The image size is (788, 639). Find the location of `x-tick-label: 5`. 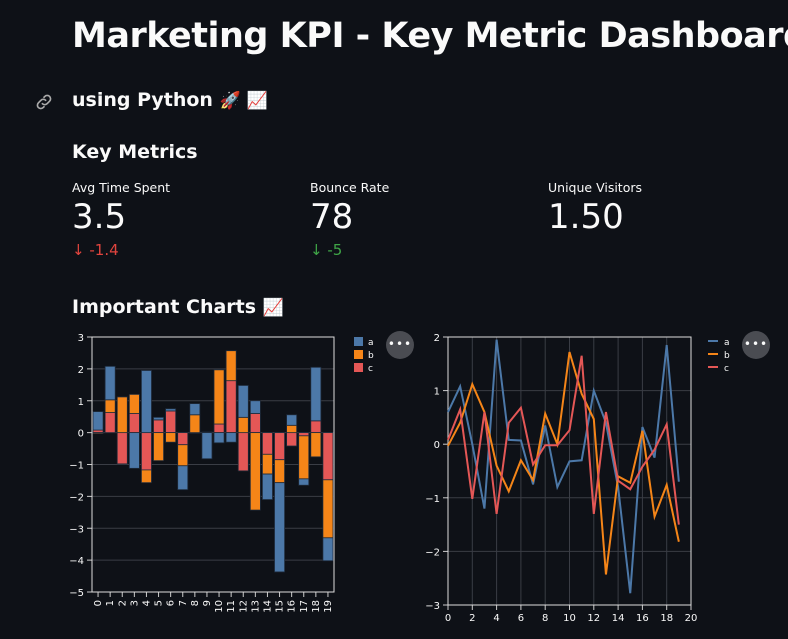

x-tick-label: 5 is located at coordinates (159, 603).